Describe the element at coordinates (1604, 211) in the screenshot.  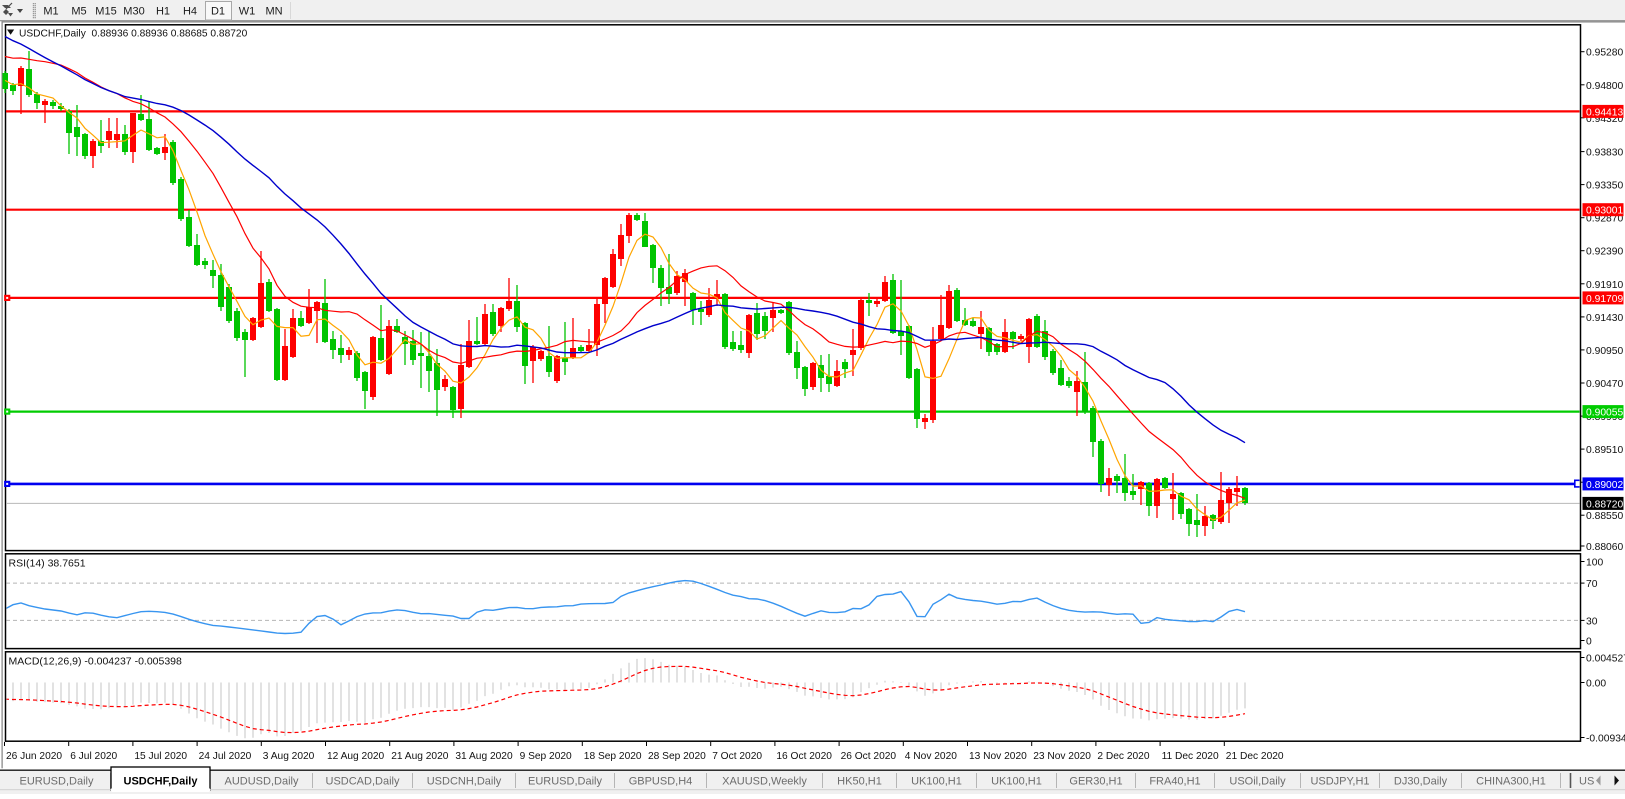
I see `svg-text: 0.93001` at that location.